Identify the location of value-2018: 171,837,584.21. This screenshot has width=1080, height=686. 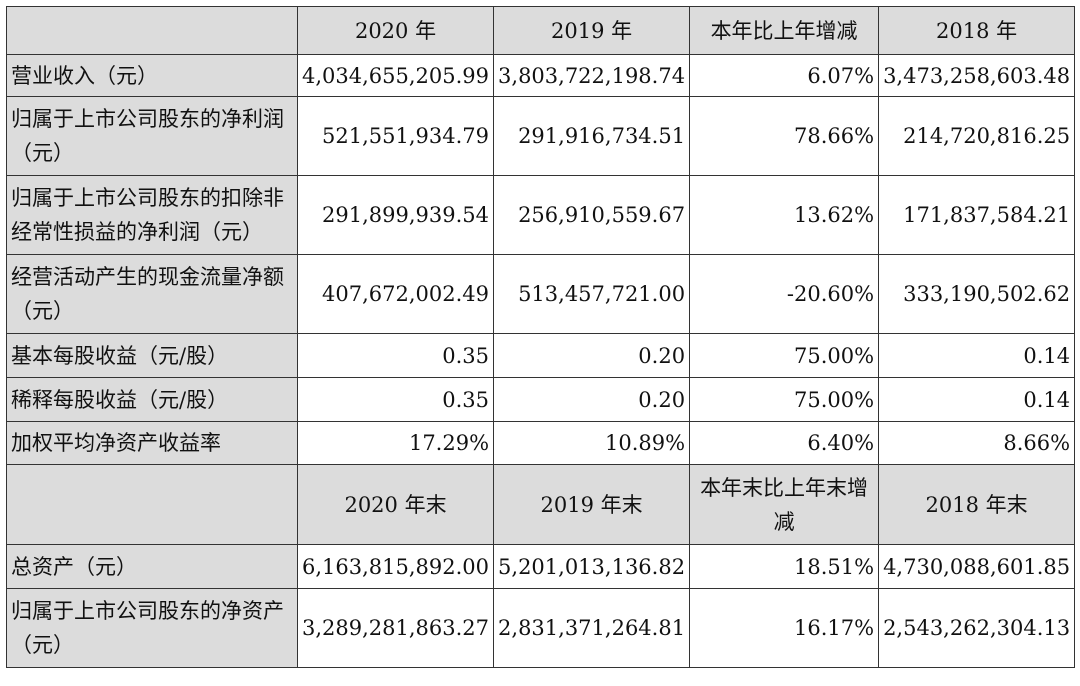
(977, 215).